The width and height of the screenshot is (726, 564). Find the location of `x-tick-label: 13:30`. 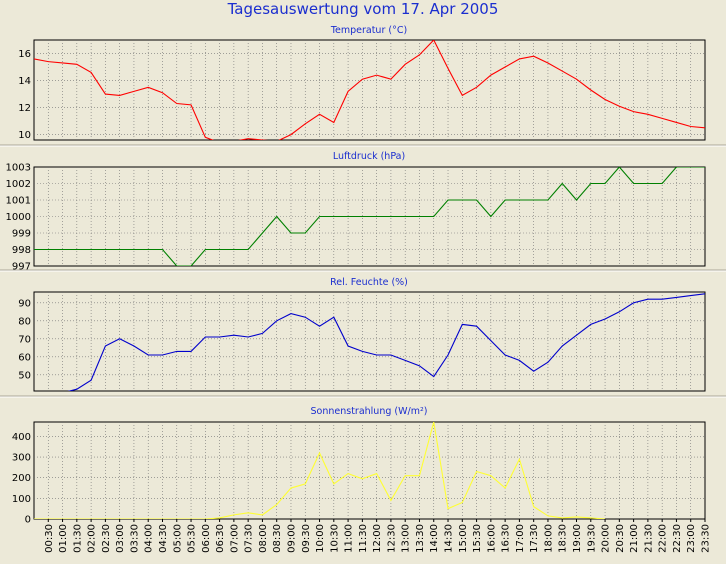

x-tick-label: 13:30 is located at coordinates (420, 538).